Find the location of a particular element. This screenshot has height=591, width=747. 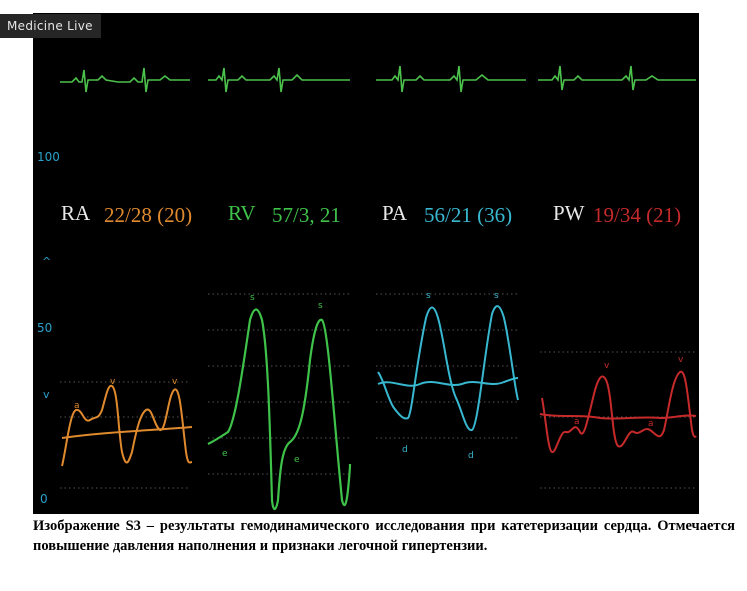

ecg-trace-rv is located at coordinates (279, 80).